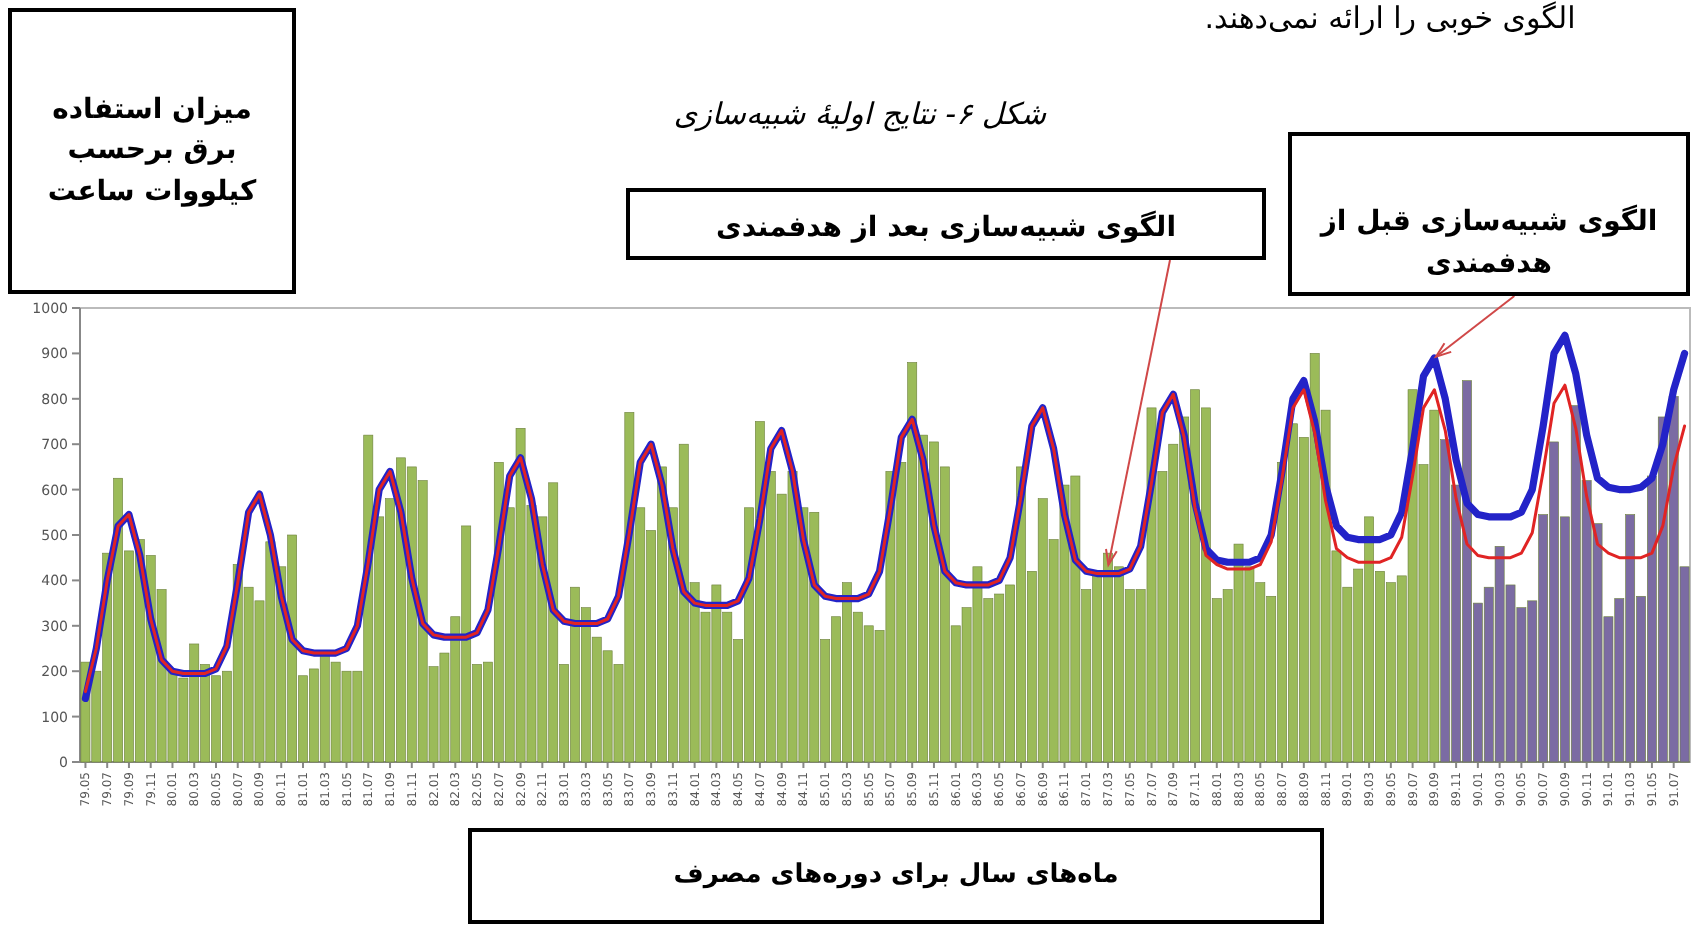  I want to click on chart-title: شکل ۶- نتایج اولیهٔ شبیه‌سازی, so click(860, 114).